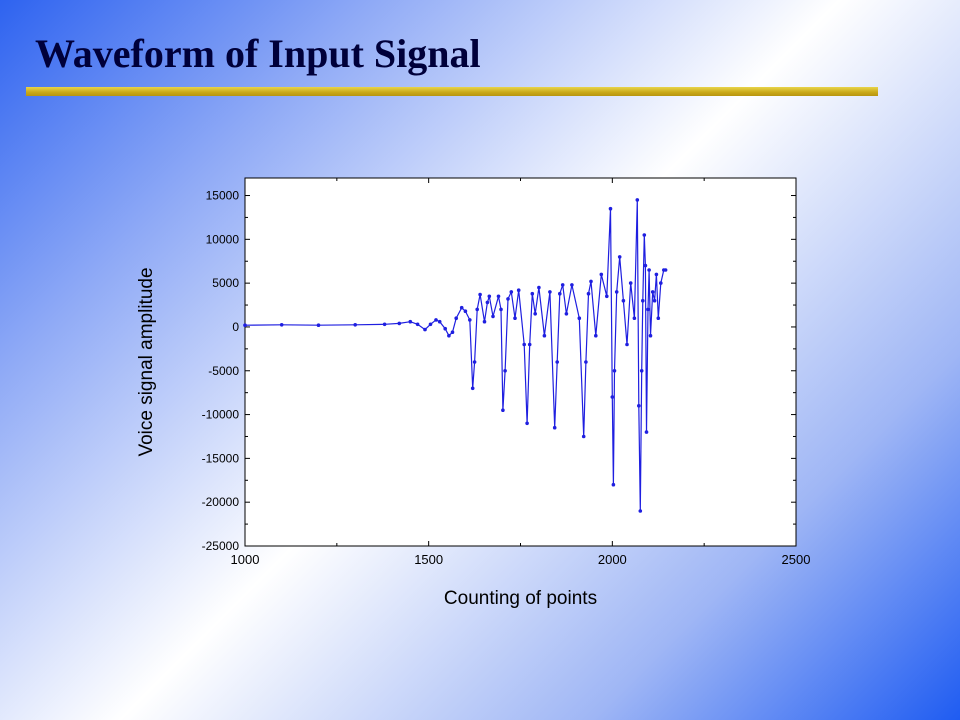  What do you see at coordinates (428, 559) in the screenshot?
I see `x-tick-label: 1500` at bounding box center [428, 559].